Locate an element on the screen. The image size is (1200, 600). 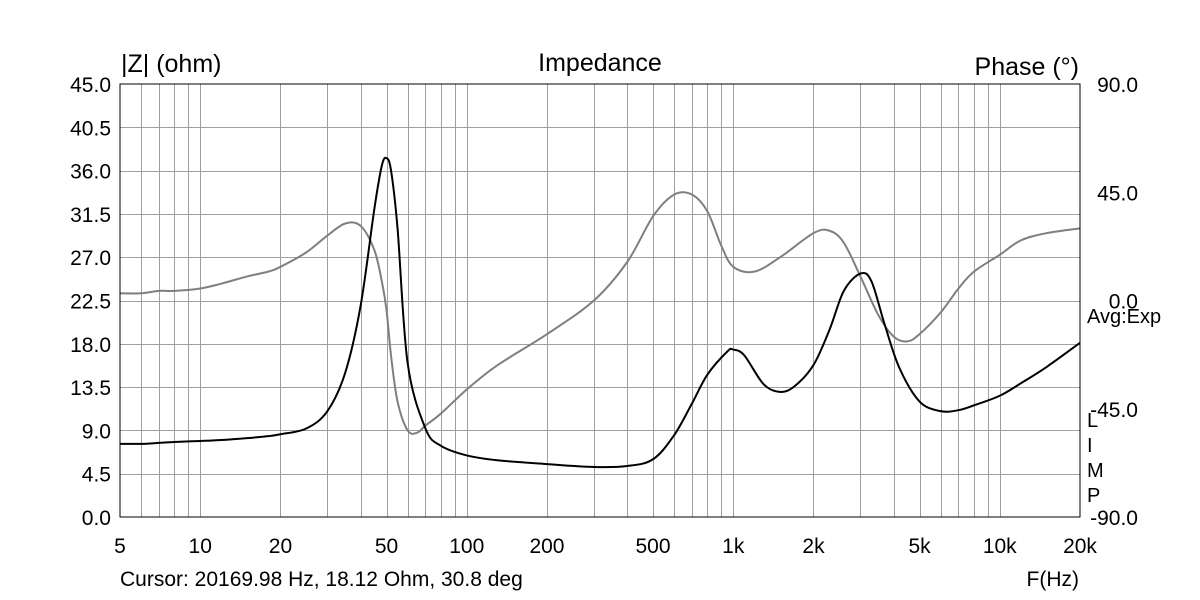
y-right-tick-label-4: -90.0 is located at coordinates (1114, 518).